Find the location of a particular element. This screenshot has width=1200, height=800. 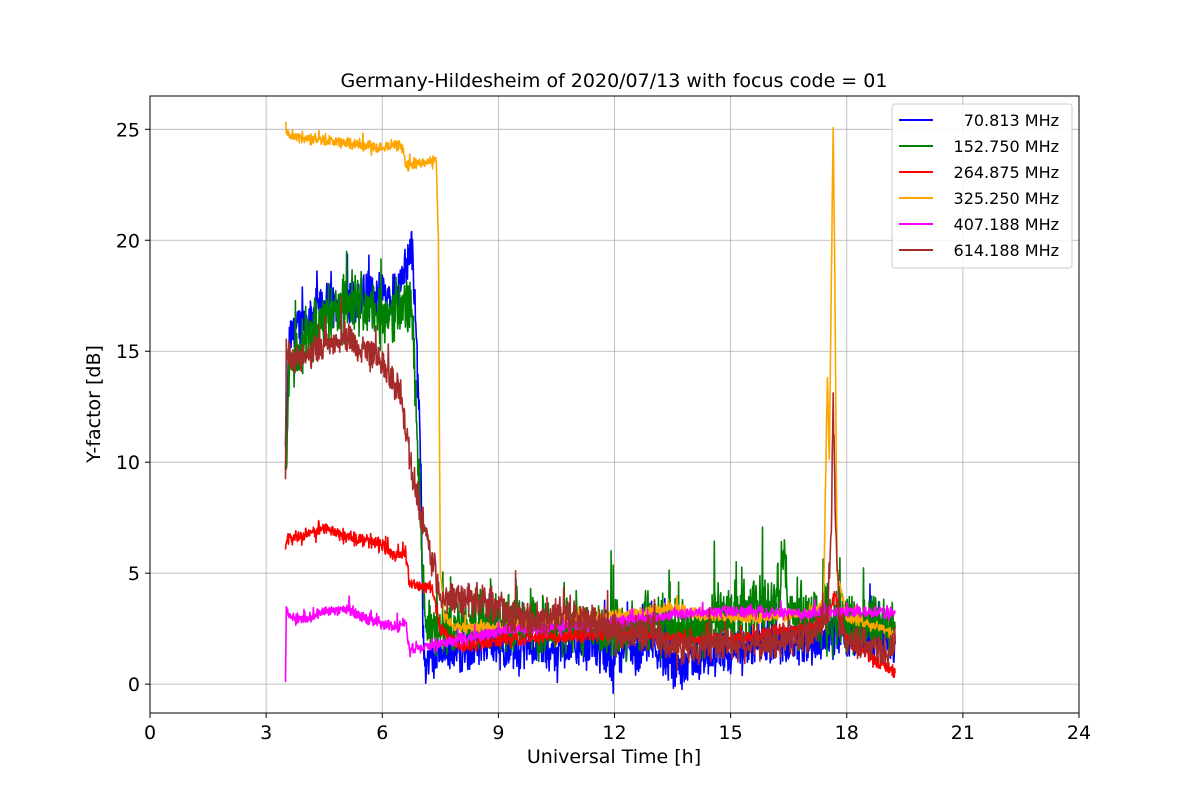

x-tick-label: 6 is located at coordinates (382, 733).